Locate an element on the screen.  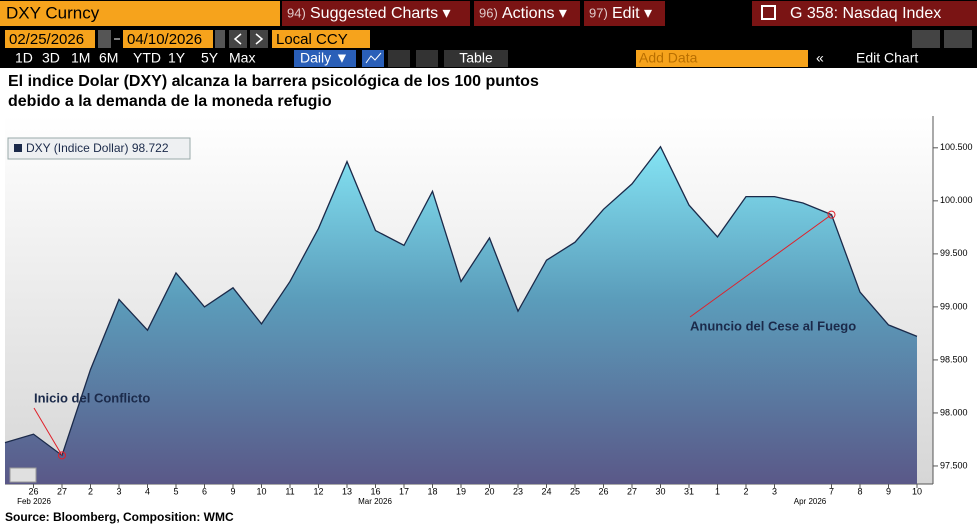
add-data: Add Data is located at coordinates (668, 58).